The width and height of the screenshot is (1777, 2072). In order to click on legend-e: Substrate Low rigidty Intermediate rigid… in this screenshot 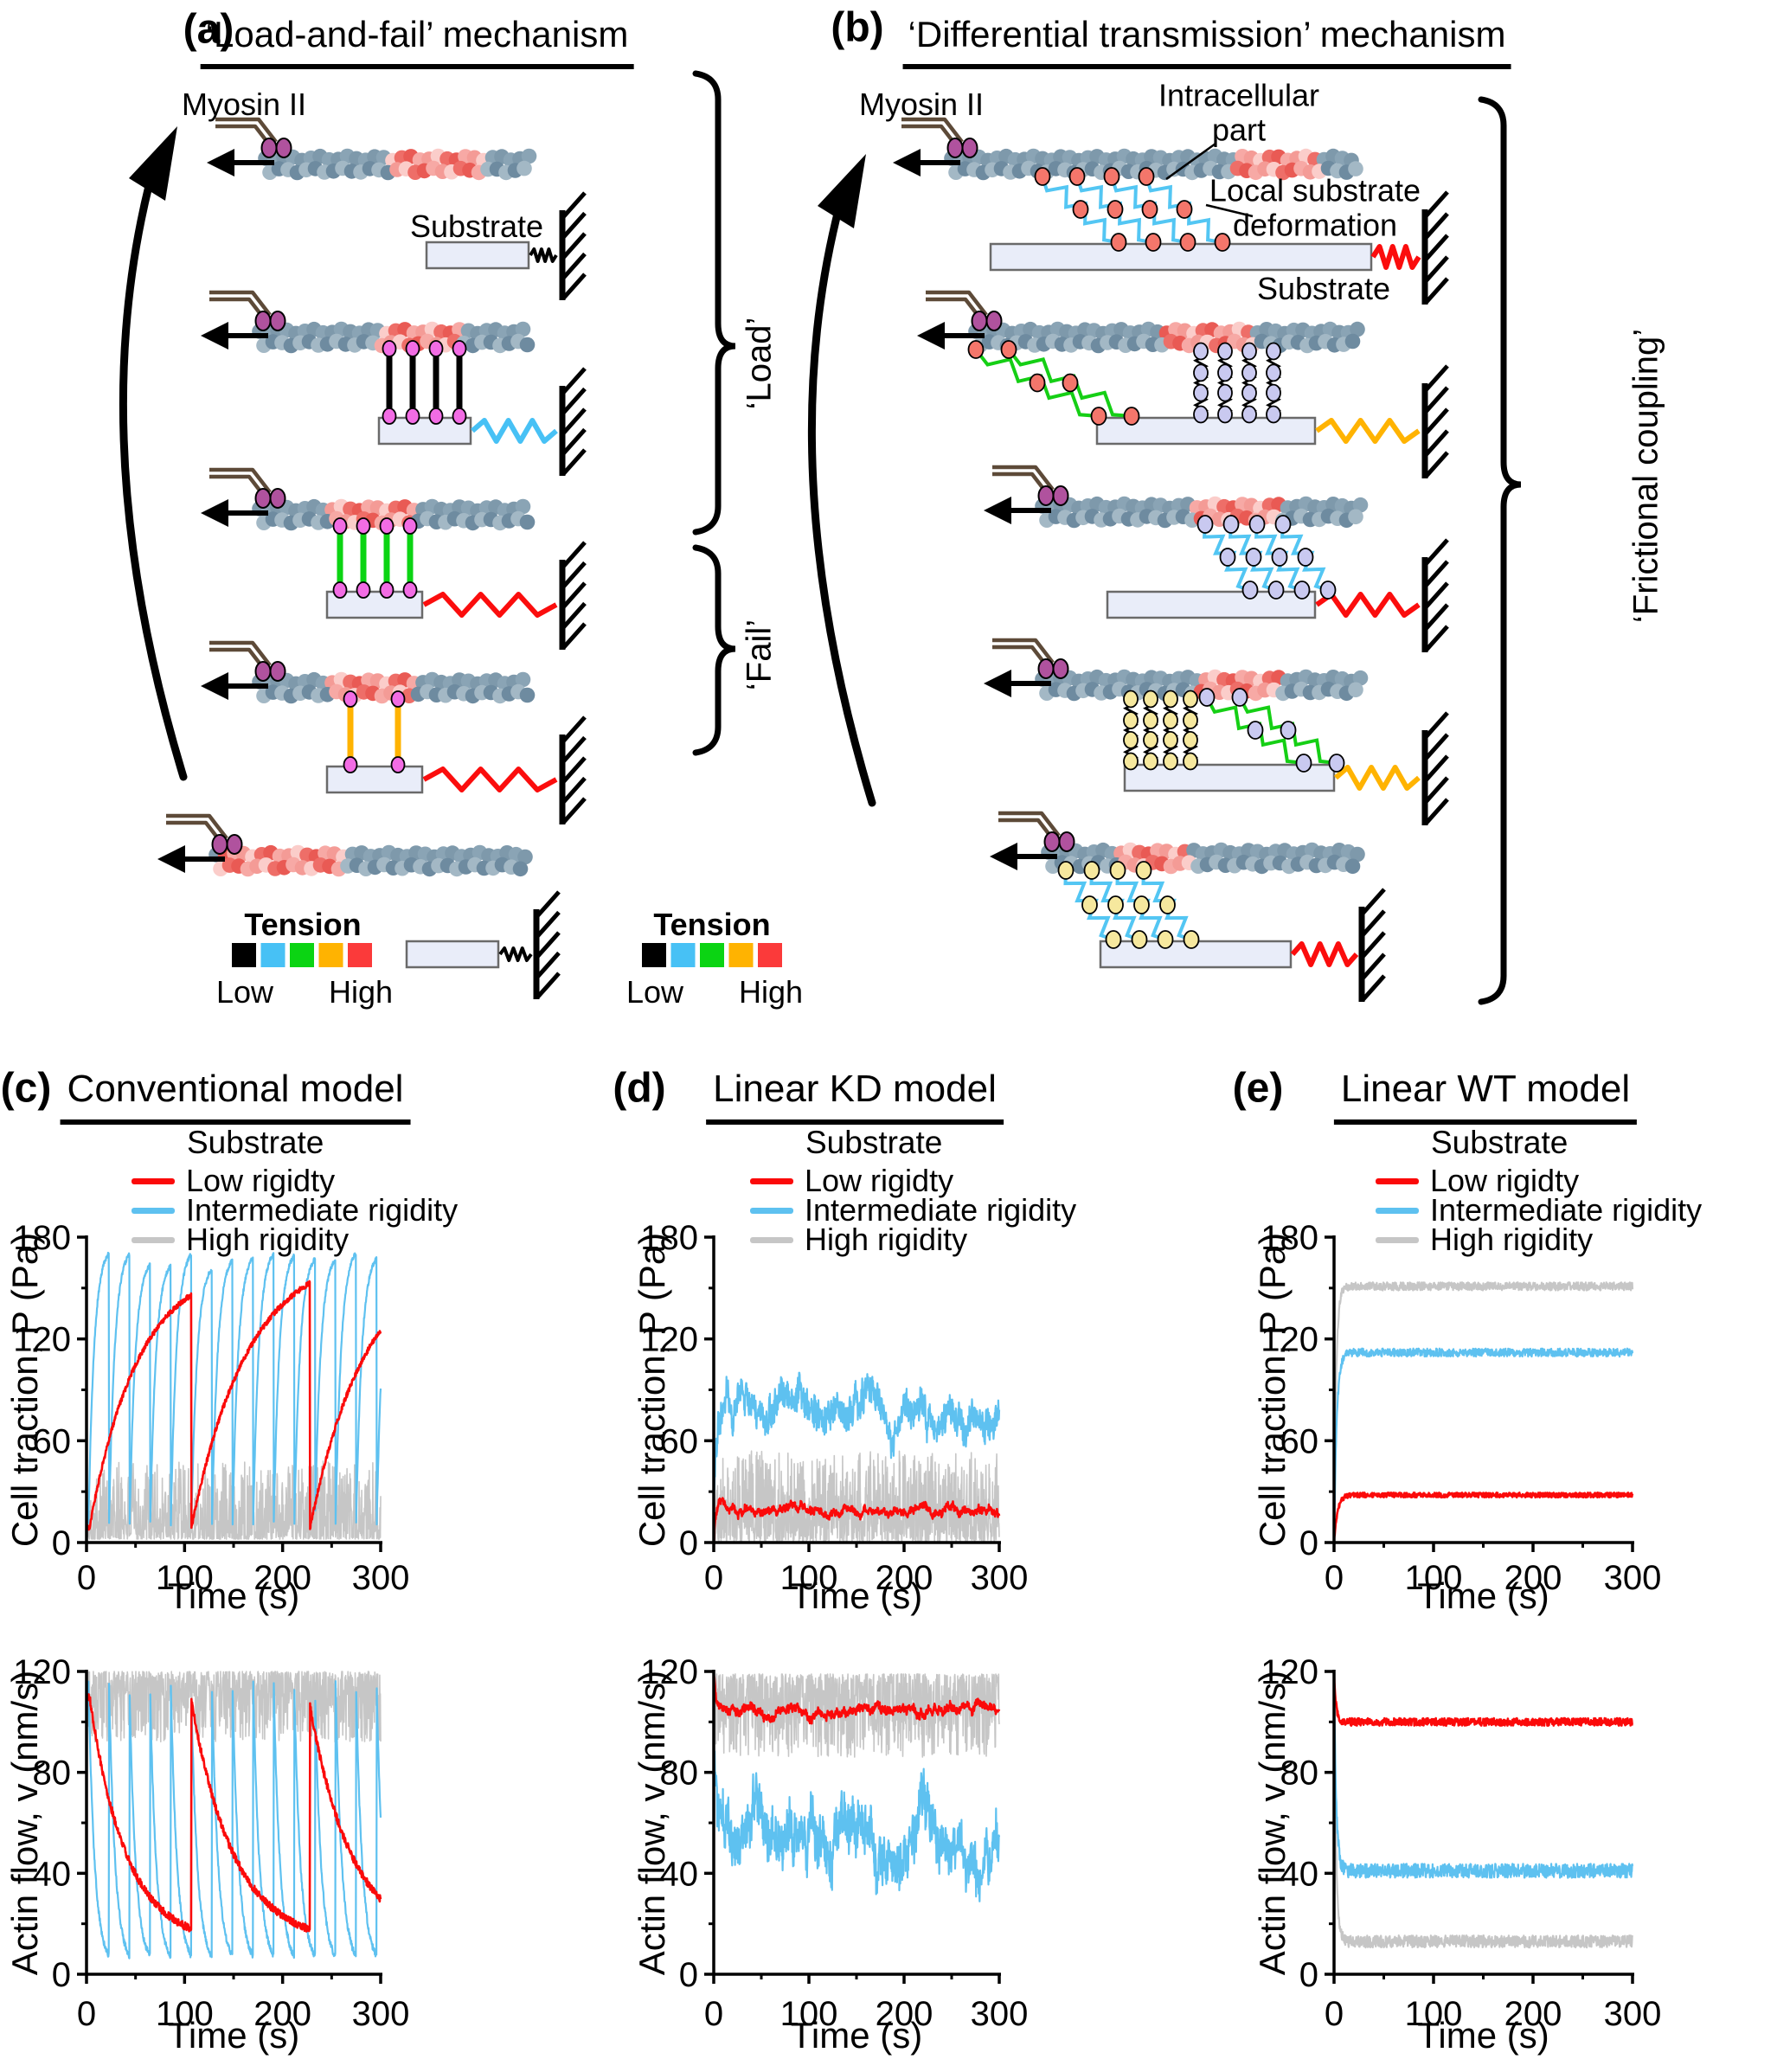, I will do `click(1539, 1191)`.